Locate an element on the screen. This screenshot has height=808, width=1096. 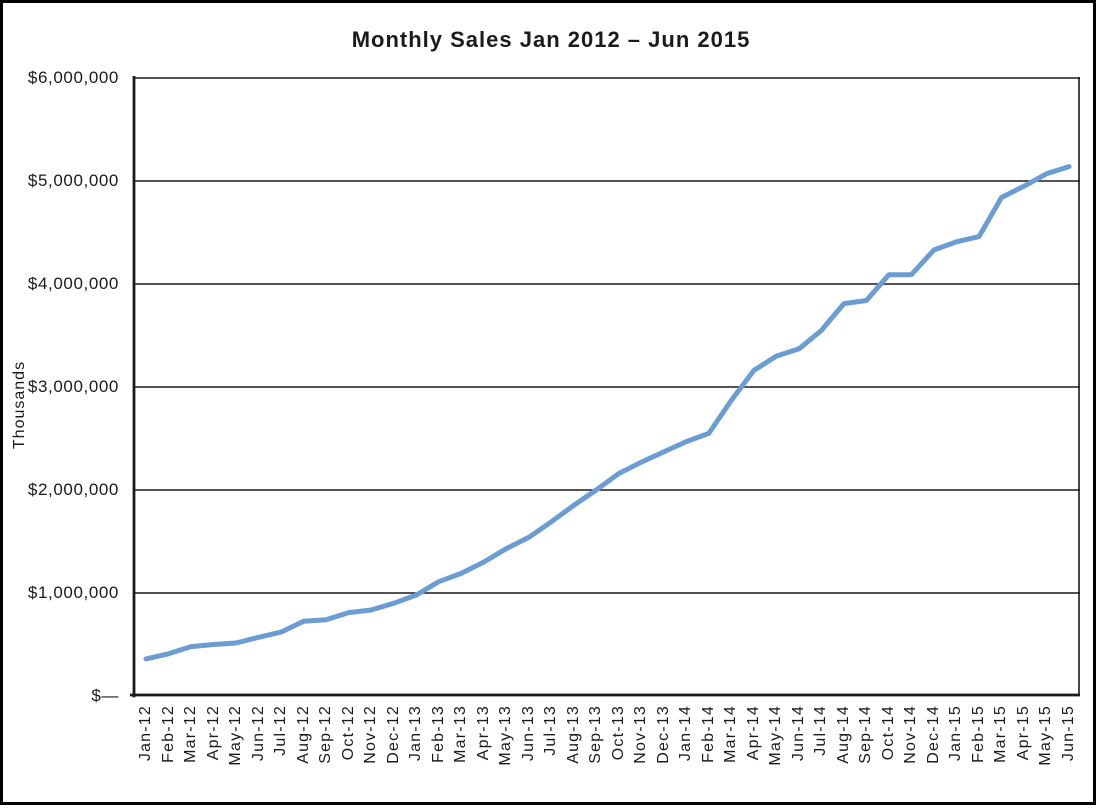
x-axis-label-text: May-12 is located at coordinates (236, 735).